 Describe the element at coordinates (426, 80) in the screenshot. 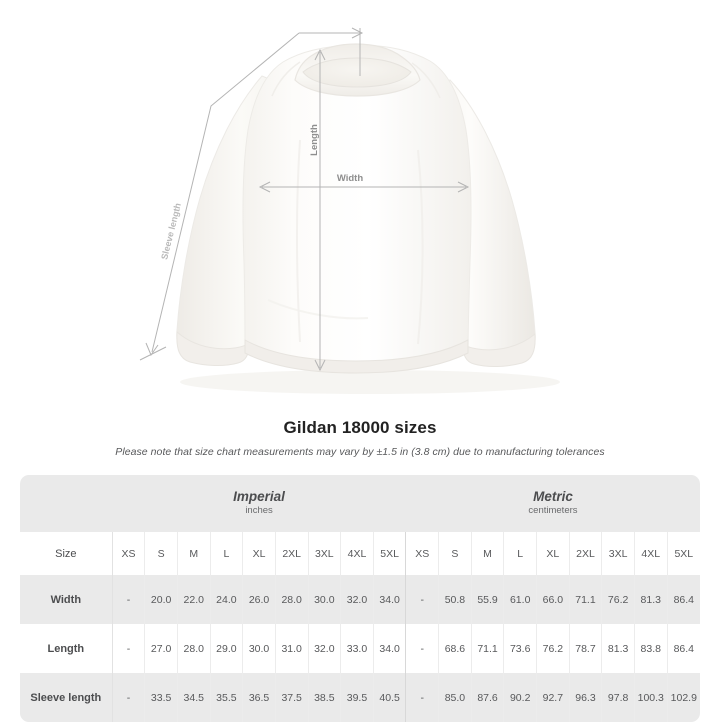

I see `right-shoulder-seam` at that location.